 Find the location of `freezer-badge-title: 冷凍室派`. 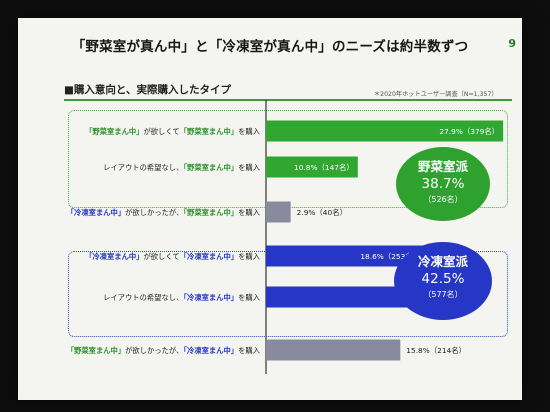

freezer-badge-title: 冷凍室派 is located at coordinates (442, 261).